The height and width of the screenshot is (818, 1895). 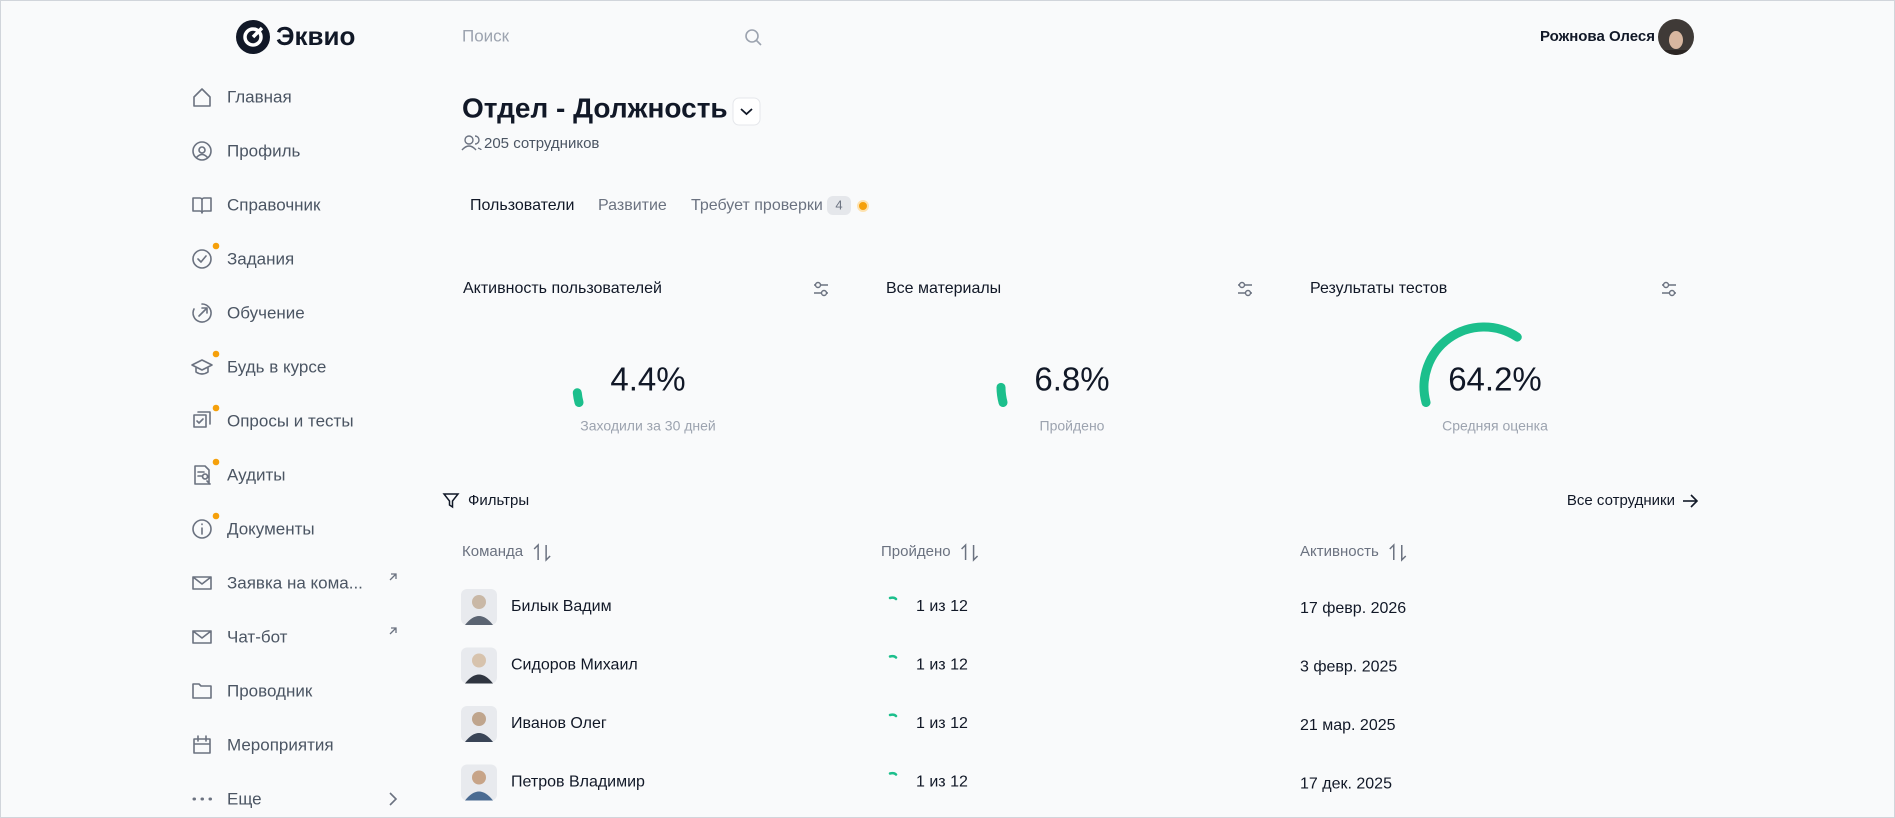 I want to click on nav-item: Мероприятия, so click(x=263, y=744).